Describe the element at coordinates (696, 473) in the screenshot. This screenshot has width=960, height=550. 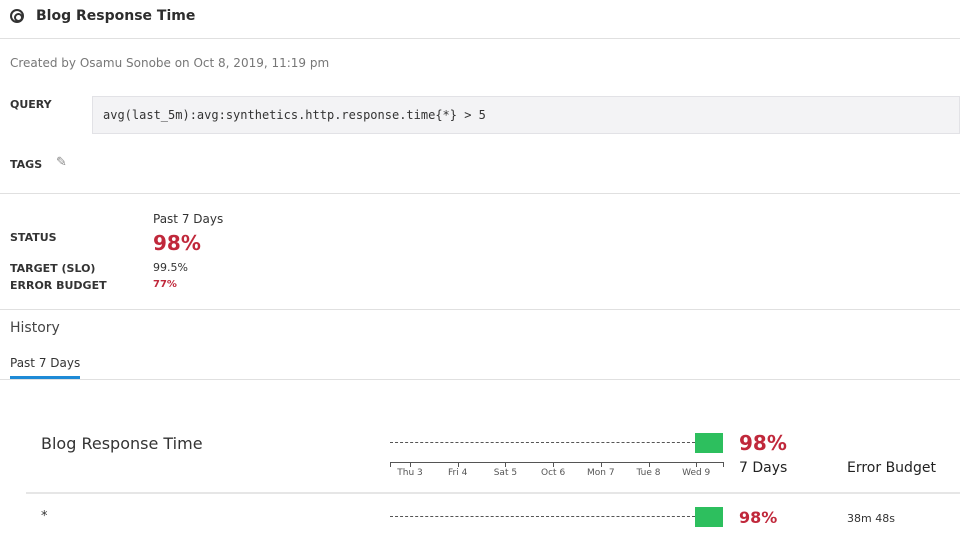
I see `axis-tick-label: Wed 9` at that location.